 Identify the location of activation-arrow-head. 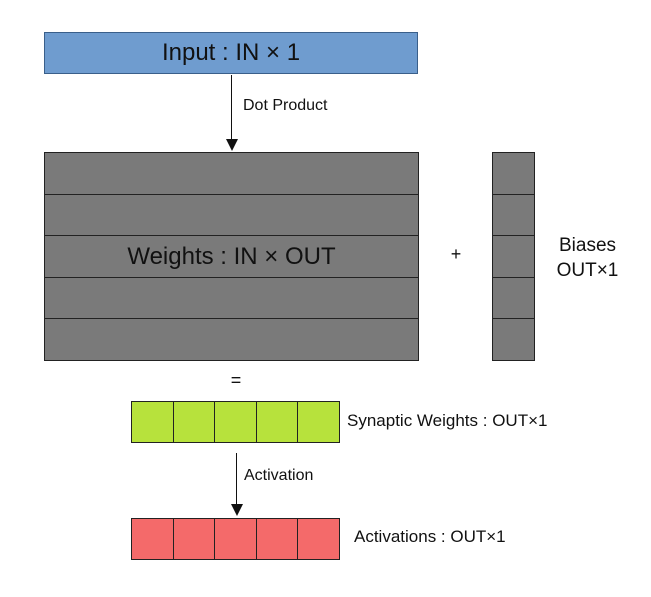
(237, 510).